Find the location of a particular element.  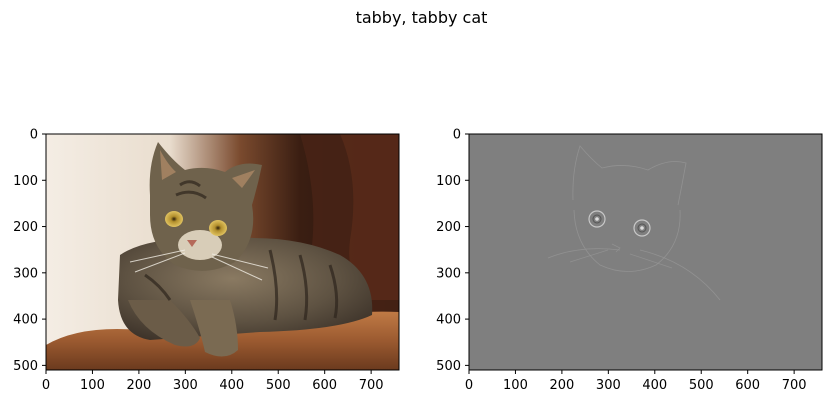

photo-x-tick-label: 300 is located at coordinates (185, 385).